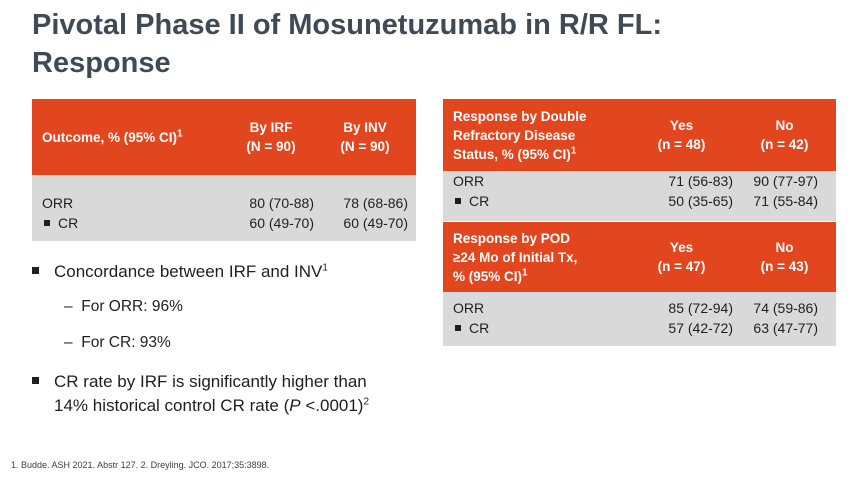 This screenshot has height=479, width=865. Describe the element at coordinates (784, 135) in the screenshot. I see `no-column-header: No (n = 42)` at that location.